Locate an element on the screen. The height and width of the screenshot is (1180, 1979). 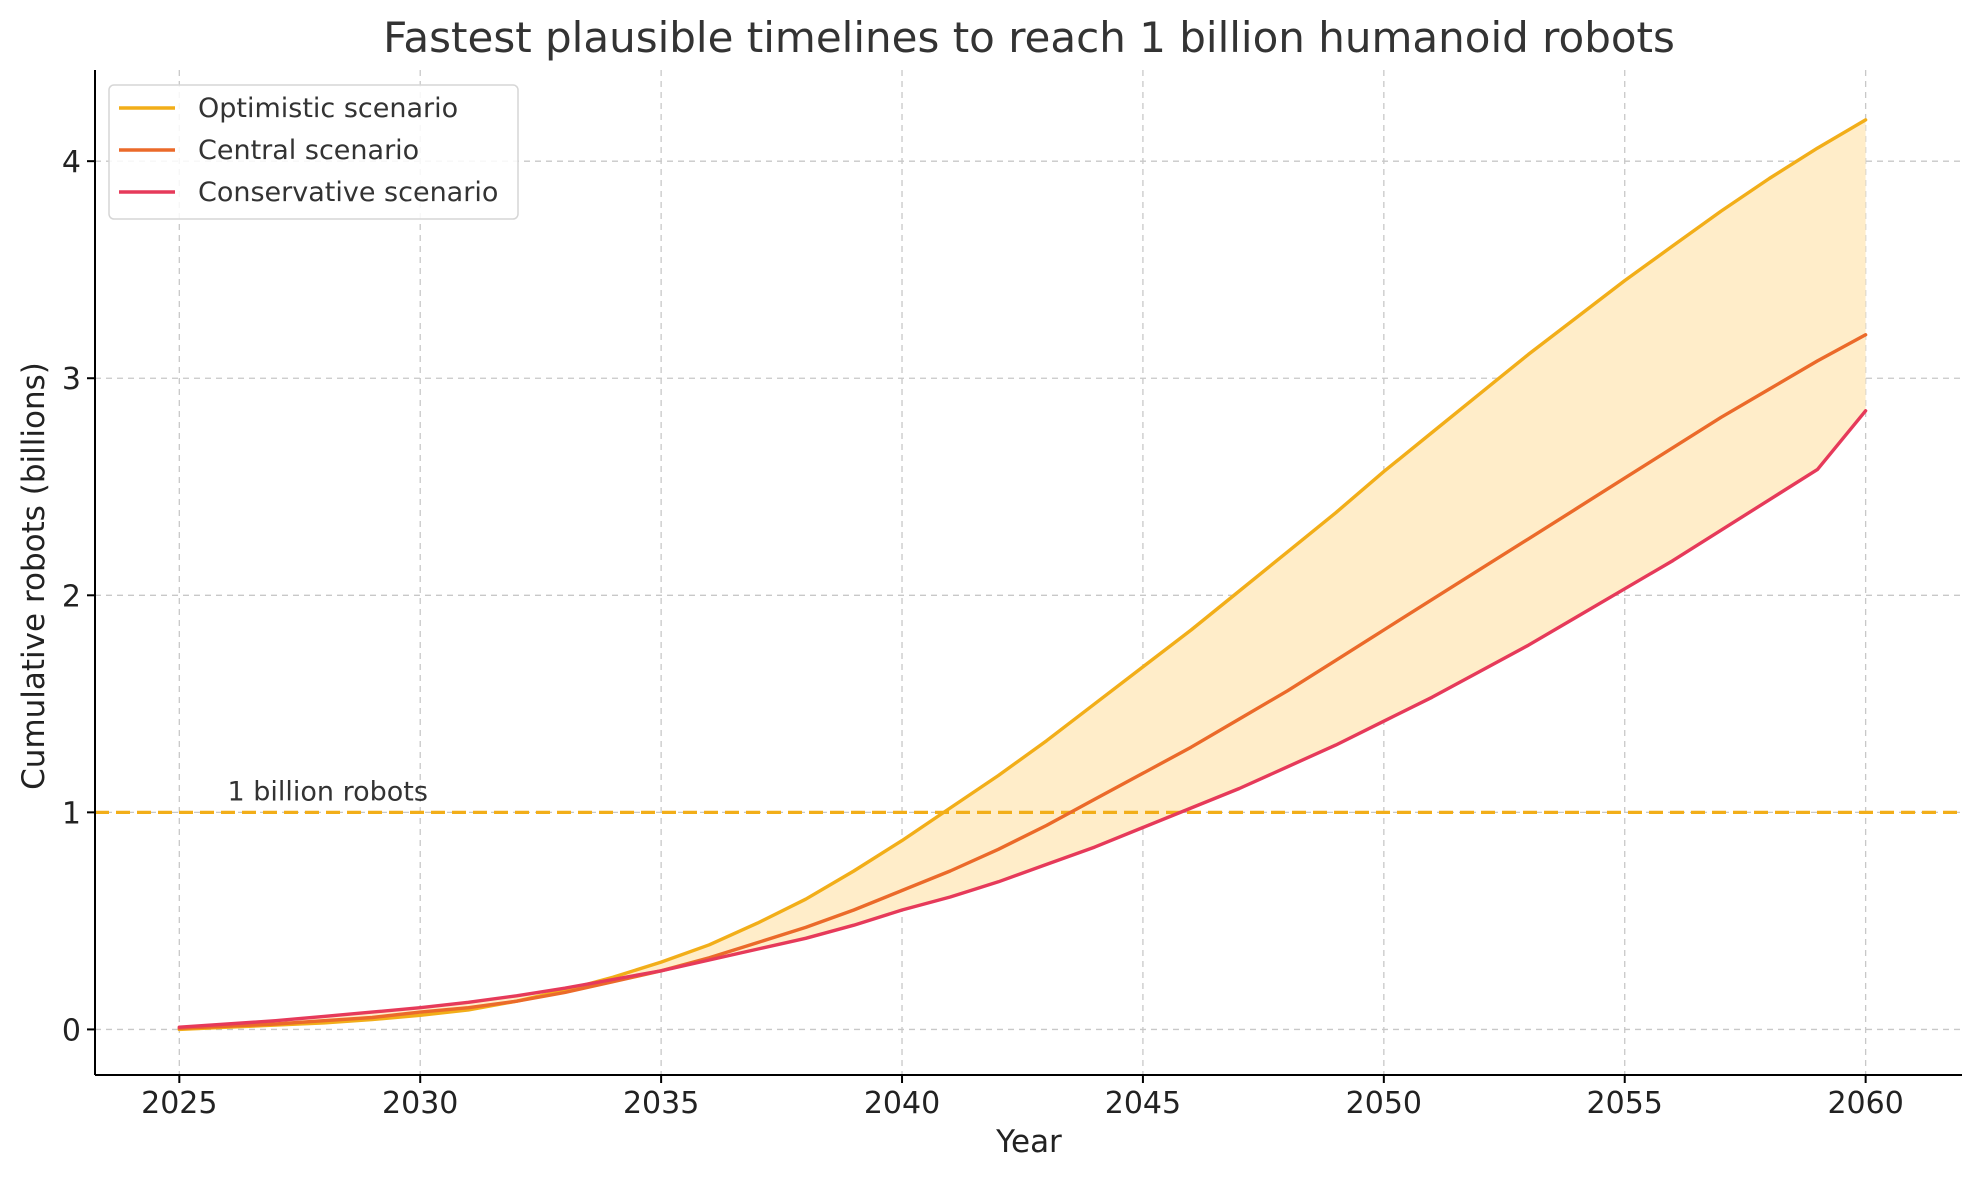
legend-item-label: Central scenario is located at coordinates (308, 150).